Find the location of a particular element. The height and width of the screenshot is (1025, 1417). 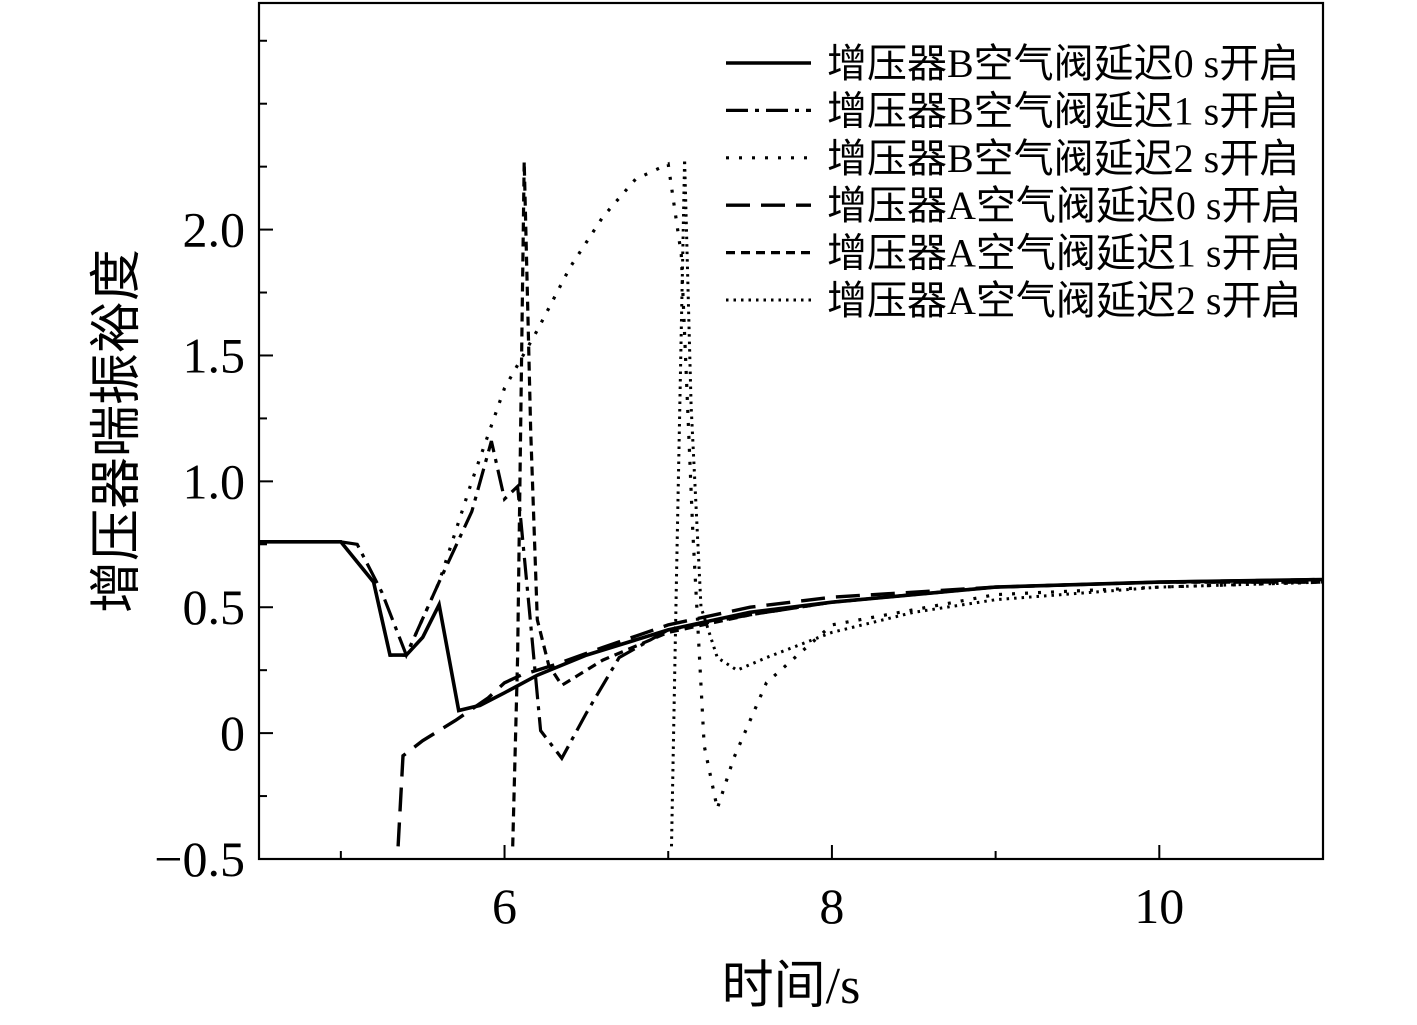

legend-label: 增压器B空气阀延迟2 s开启 is located at coordinates (1063, 158).